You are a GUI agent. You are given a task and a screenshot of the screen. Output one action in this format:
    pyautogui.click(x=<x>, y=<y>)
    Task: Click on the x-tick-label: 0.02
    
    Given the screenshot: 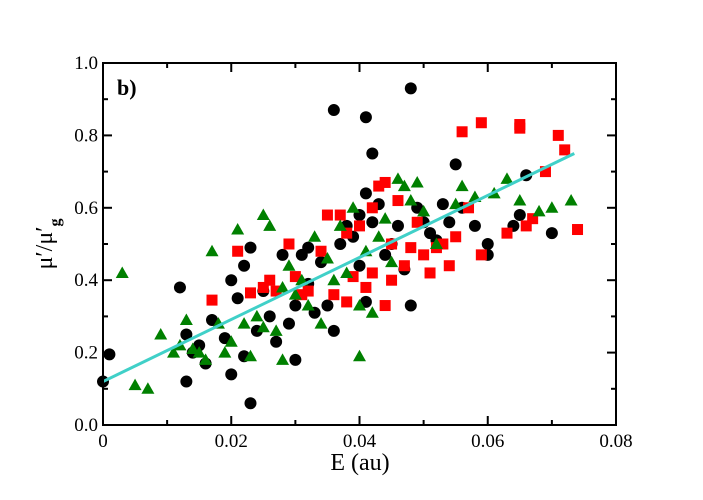 What is the action you would take?
    pyautogui.click(x=231, y=441)
    